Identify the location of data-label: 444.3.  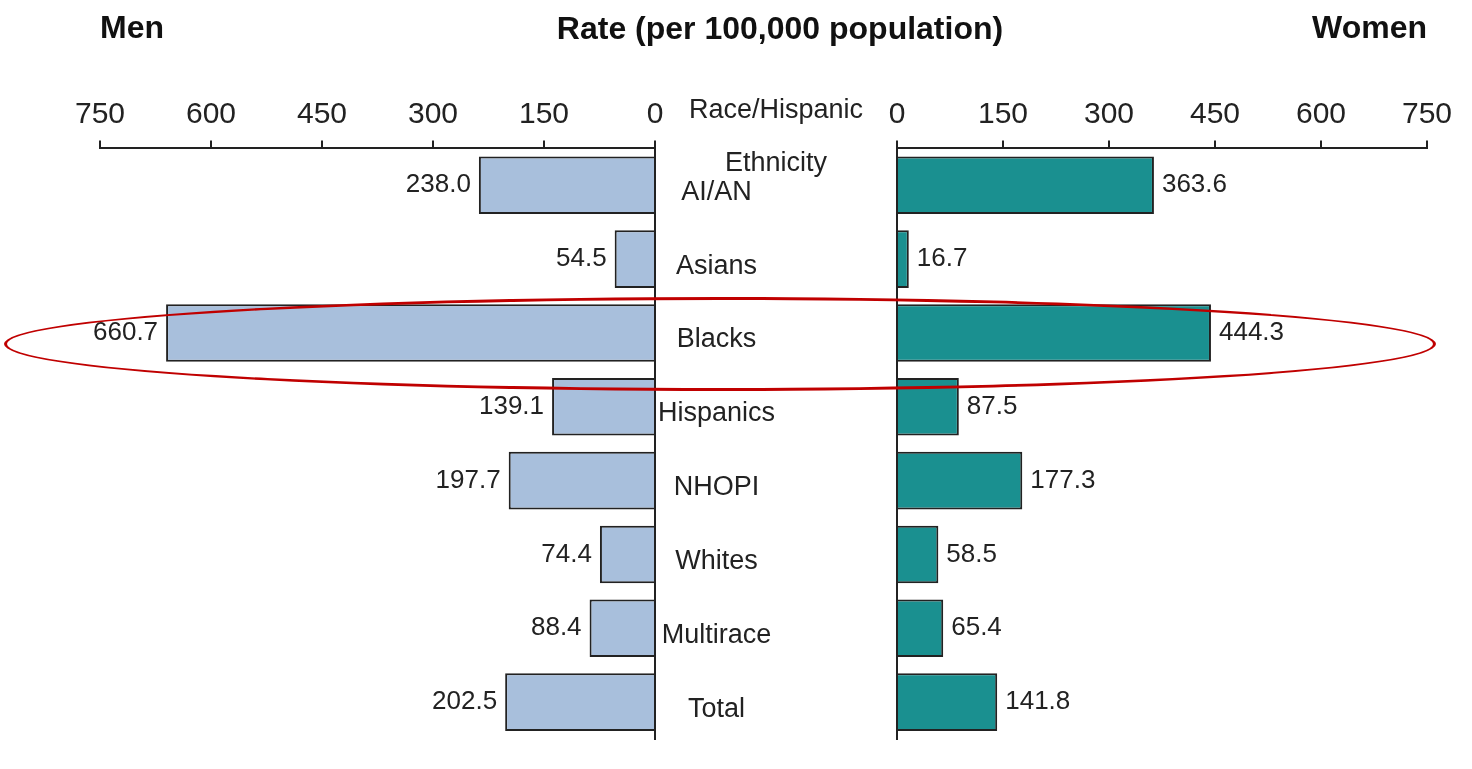
(1251, 331).